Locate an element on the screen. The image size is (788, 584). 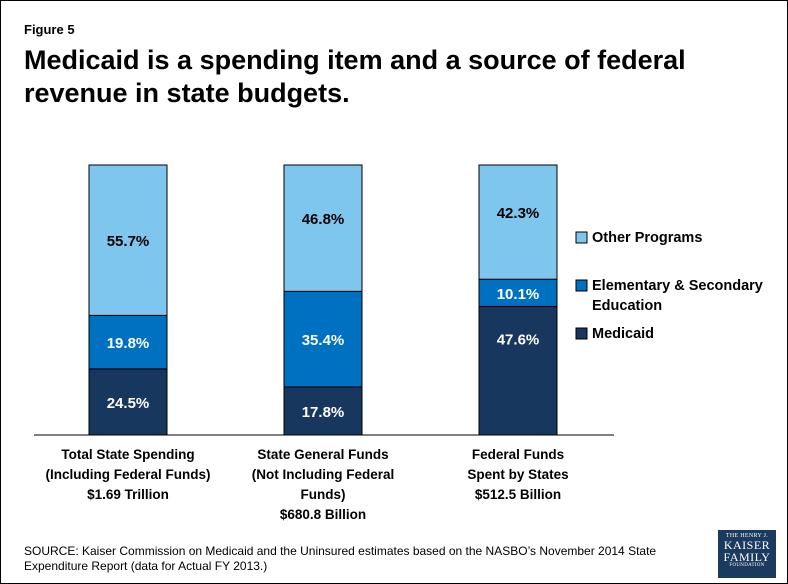
legend-label: Elementary & Secondary is located at coordinates (677, 286).